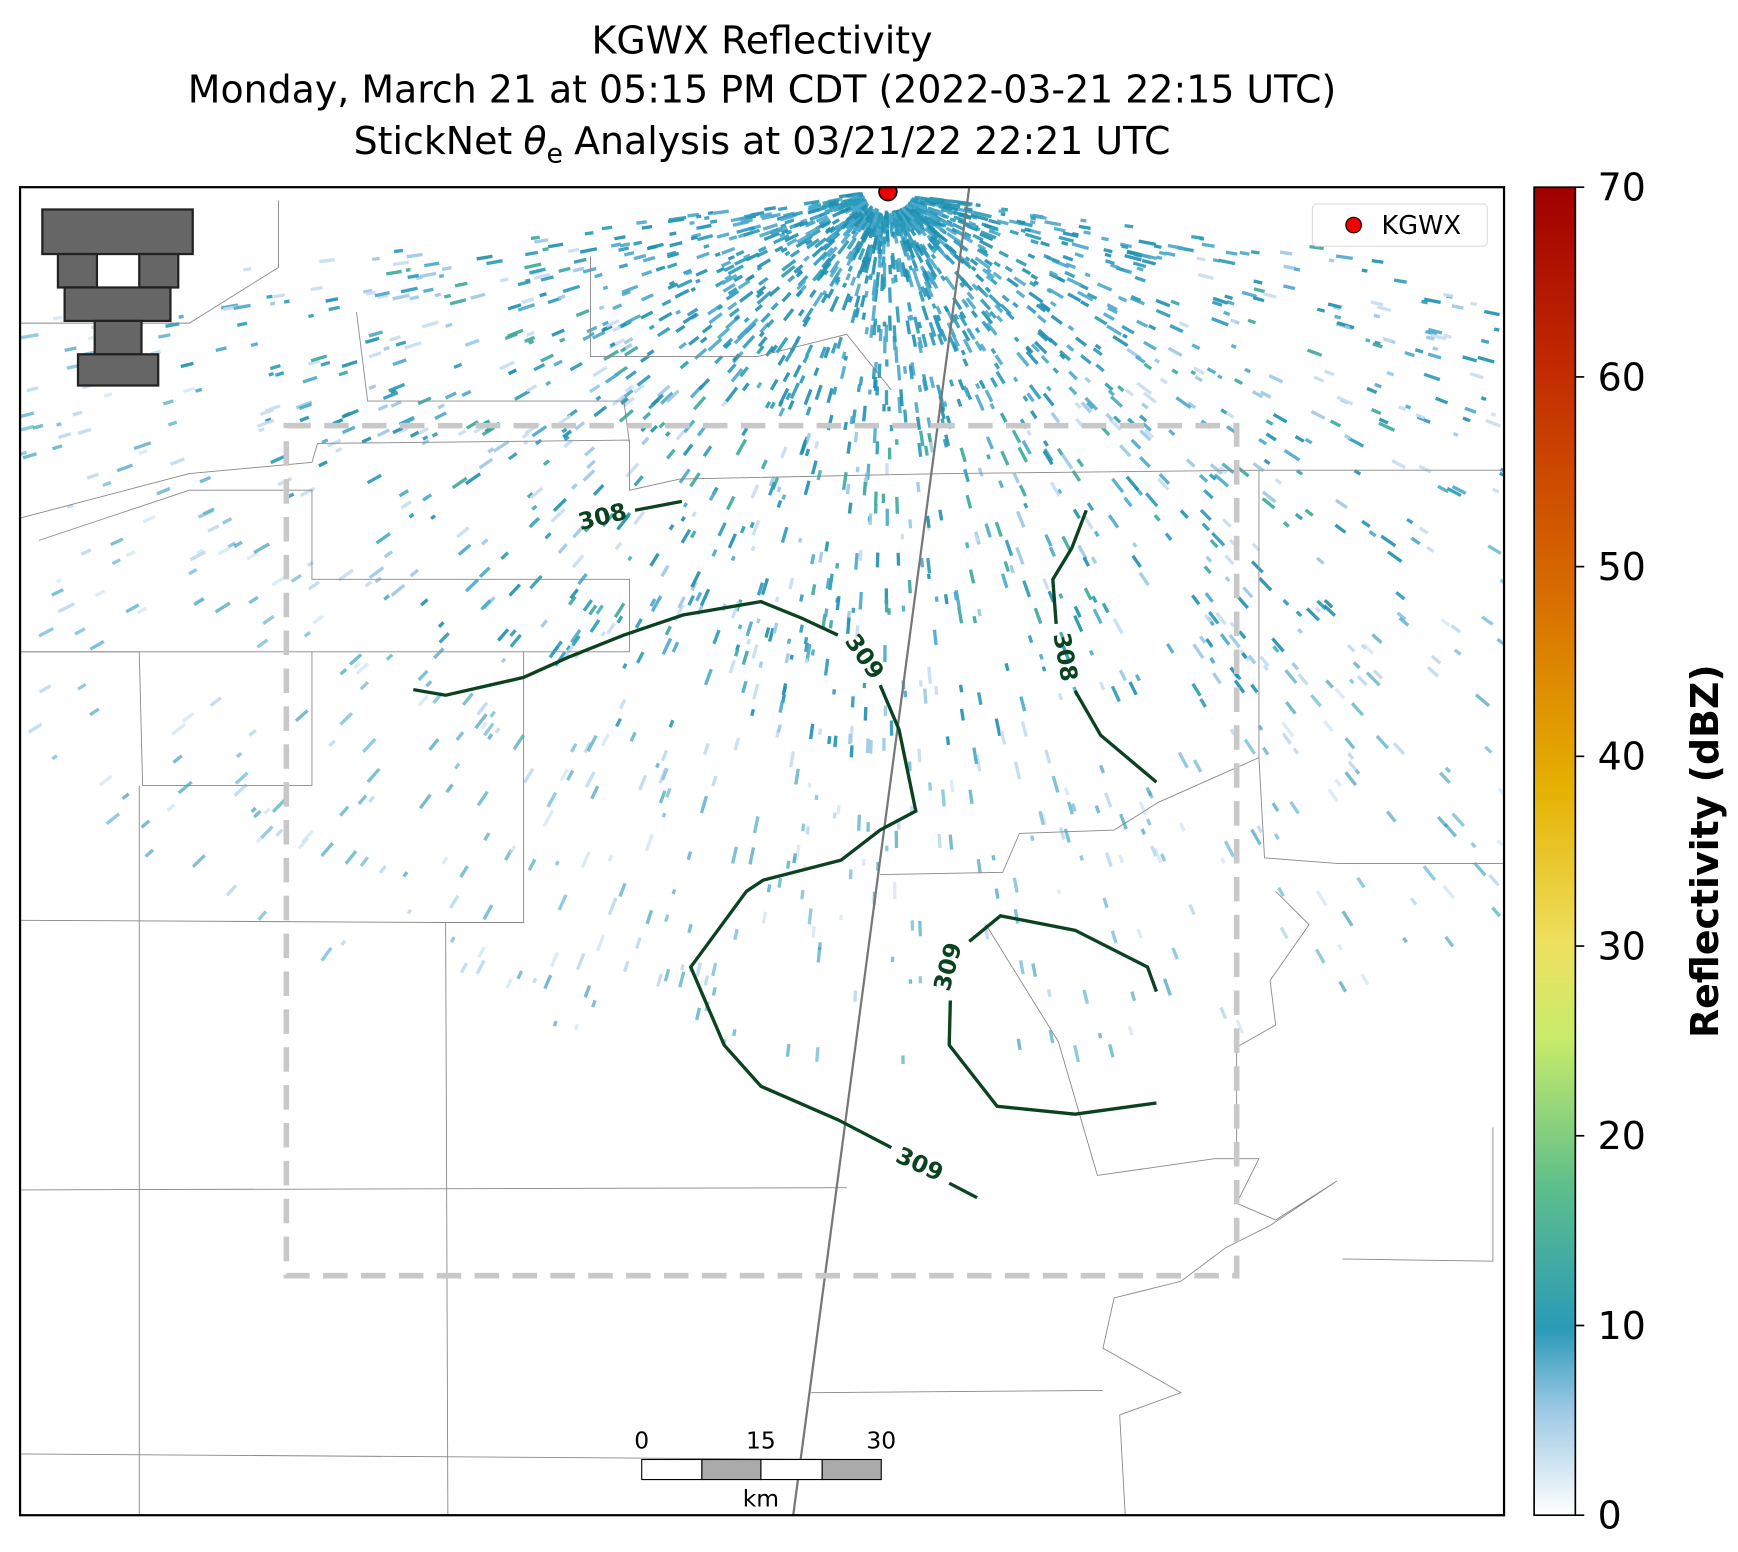 The width and height of the screenshot is (1738, 1552). Describe the element at coordinates (641, 1440) in the screenshot. I see `scale-tick-label: 0` at that location.